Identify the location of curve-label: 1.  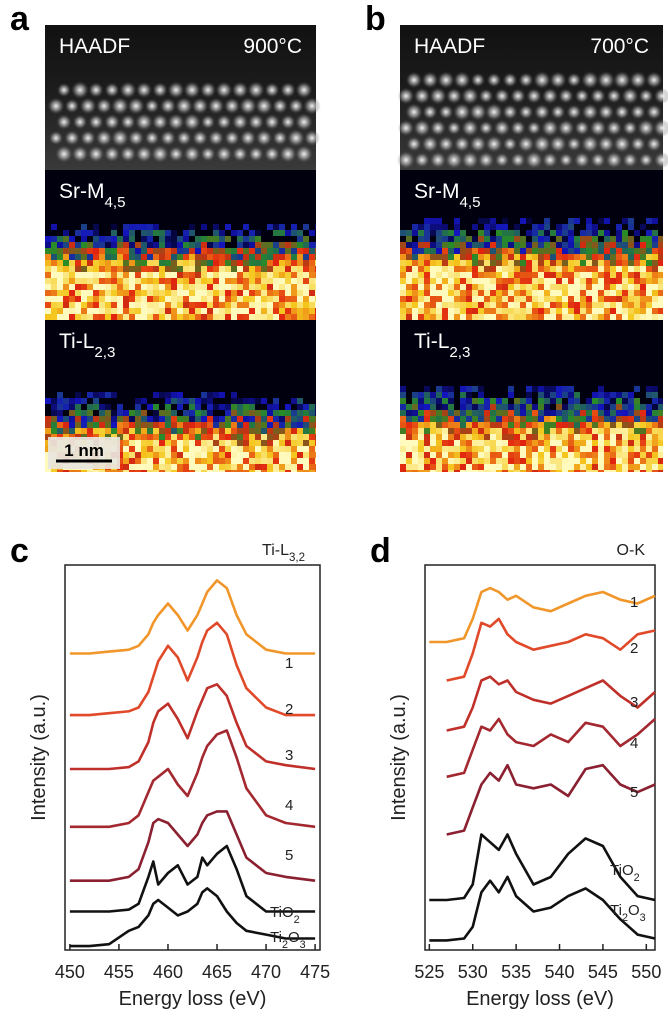
(634, 602).